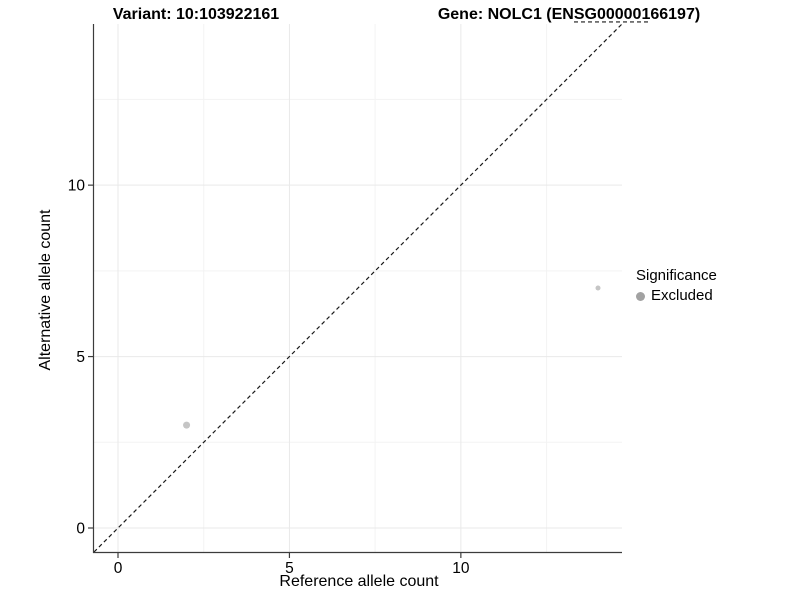 Image resolution: width=800 pixels, height=600 pixels. I want to click on x-tick-label: 10, so click(461, 568).